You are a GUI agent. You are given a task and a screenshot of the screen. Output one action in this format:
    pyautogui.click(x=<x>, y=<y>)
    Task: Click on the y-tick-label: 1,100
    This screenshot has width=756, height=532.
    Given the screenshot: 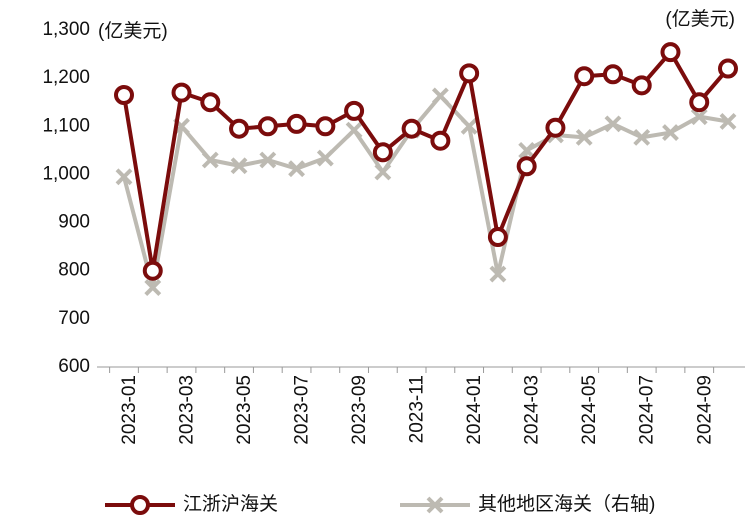 What is the action you would take?
    pyautogui.click(x=66, y=125)
    